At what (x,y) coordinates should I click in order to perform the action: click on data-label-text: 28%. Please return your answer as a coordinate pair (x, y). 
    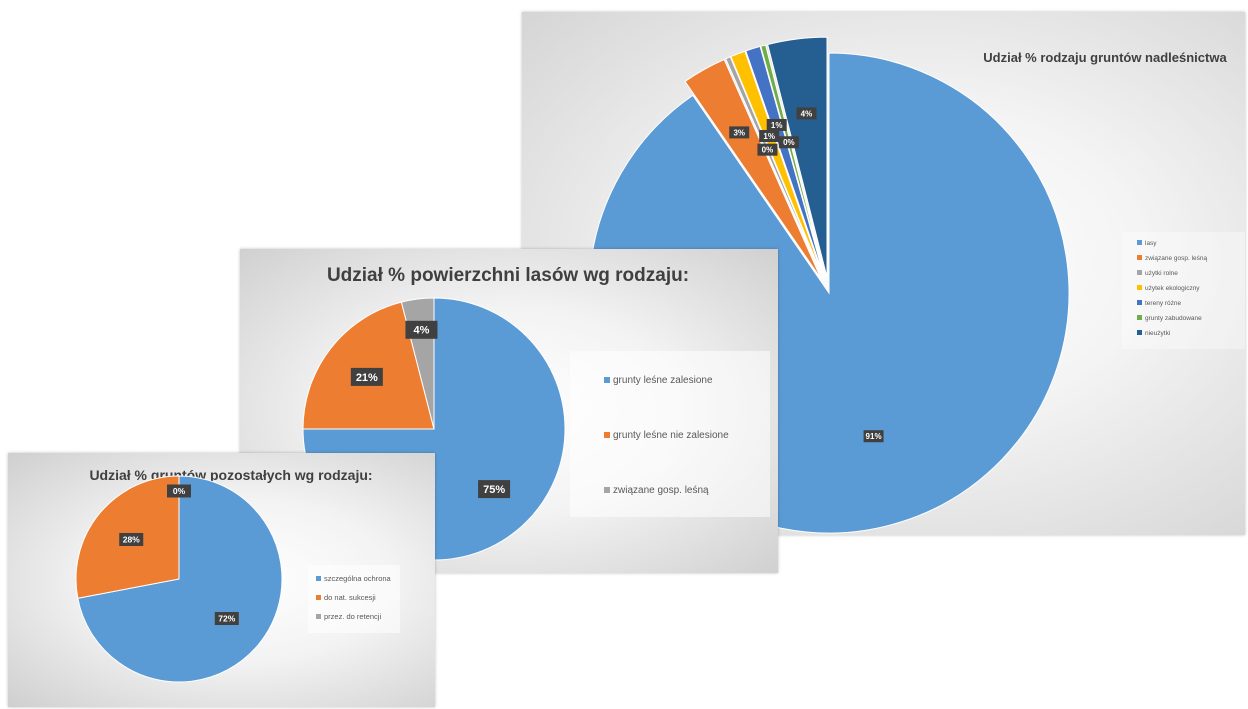
    Looking at the image, I should click on (131, 540).